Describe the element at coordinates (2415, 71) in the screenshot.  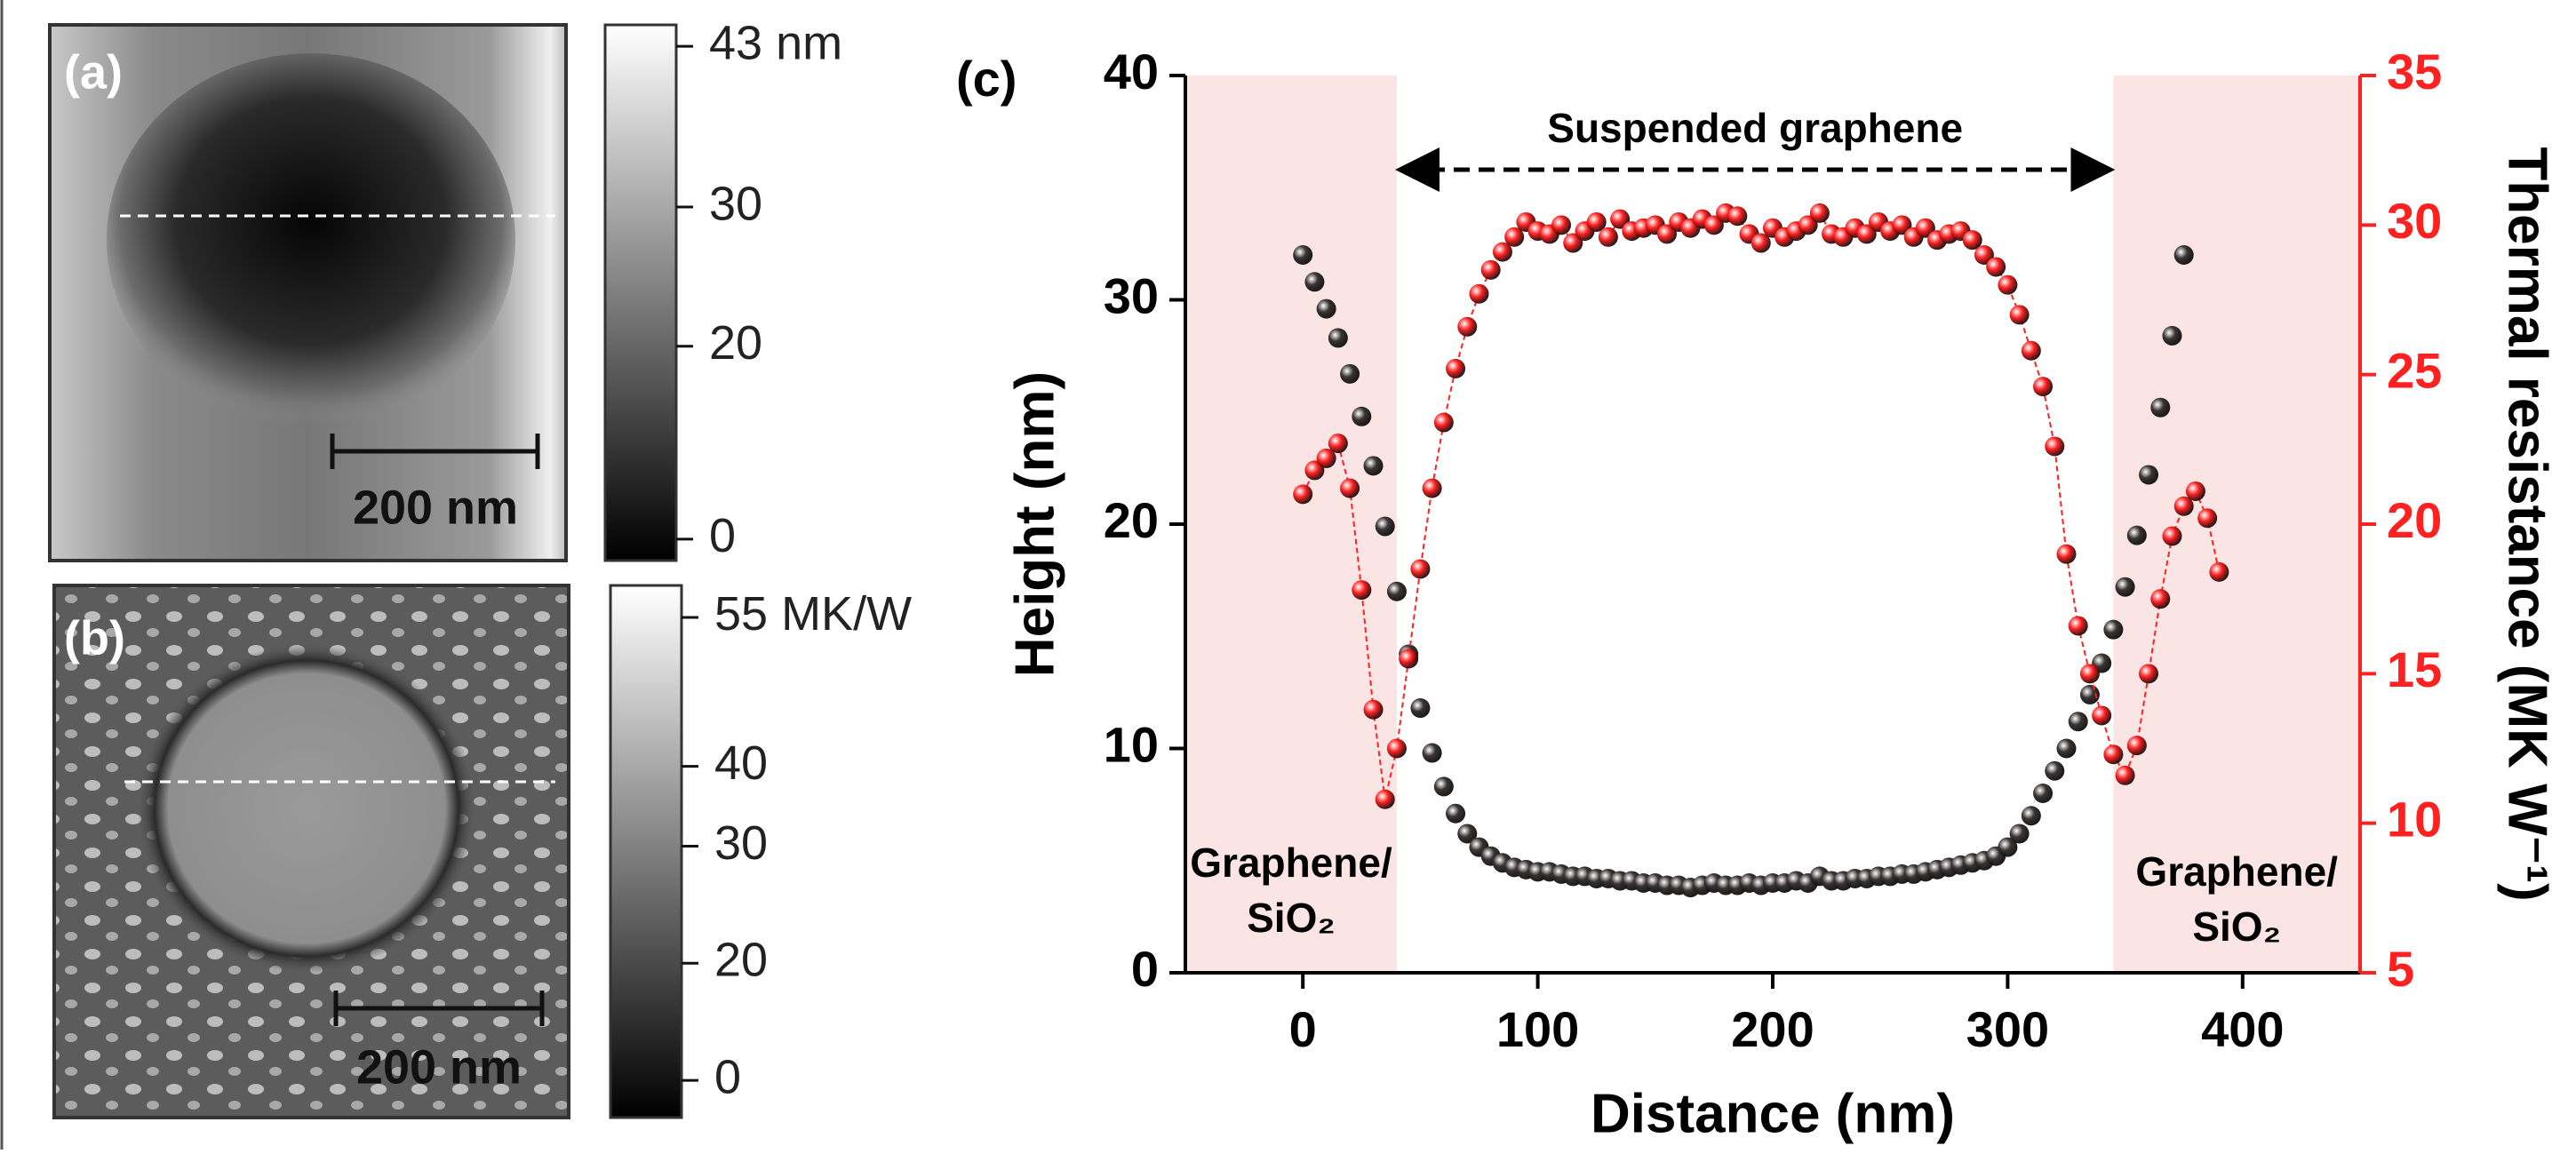
I see `y2-tick-label: 35` at that location.